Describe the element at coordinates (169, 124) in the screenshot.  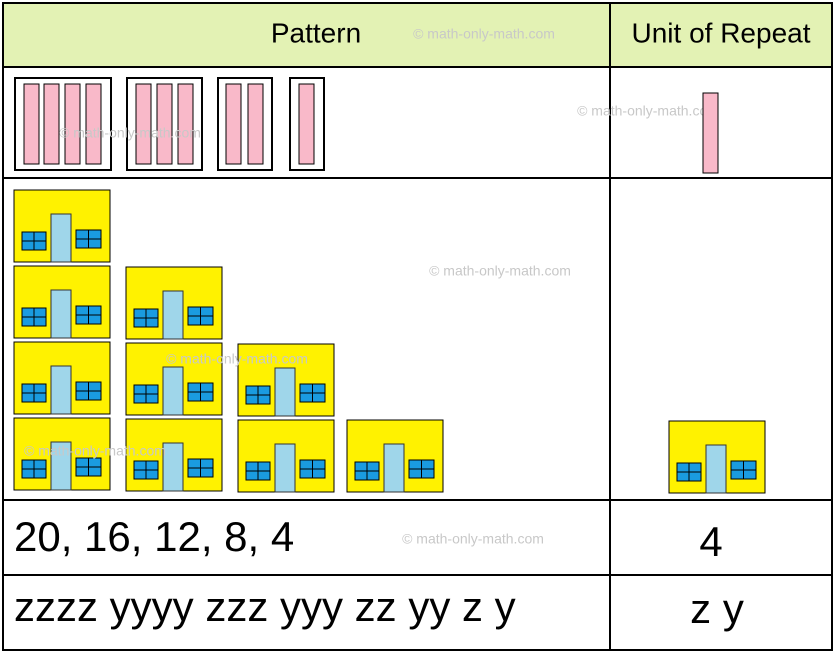
I see `bar-pattern` at that location.